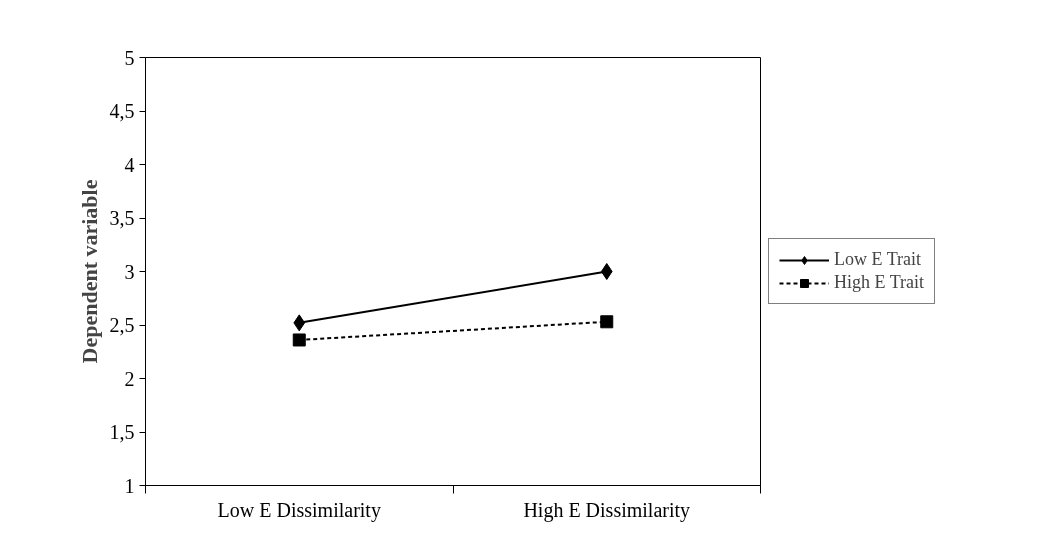  What do you see at coordinates (122, 111) in the screenshot?
I see `y-tick-label: 4,5` at bounding box center [122, 111].